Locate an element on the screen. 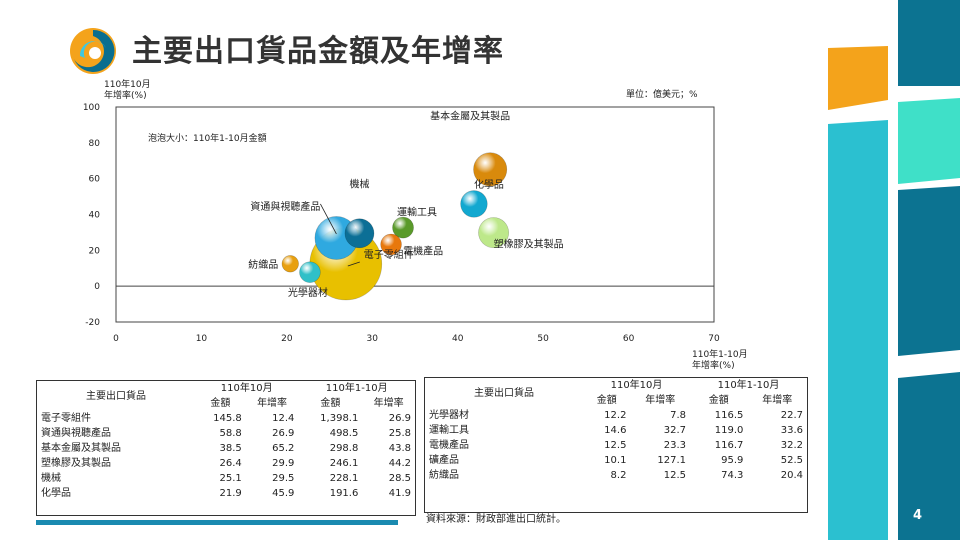 This screenshot has width=960, height=540. y-axis-label: 110年10月 年增率(%) is located at coordinates (127, 91).